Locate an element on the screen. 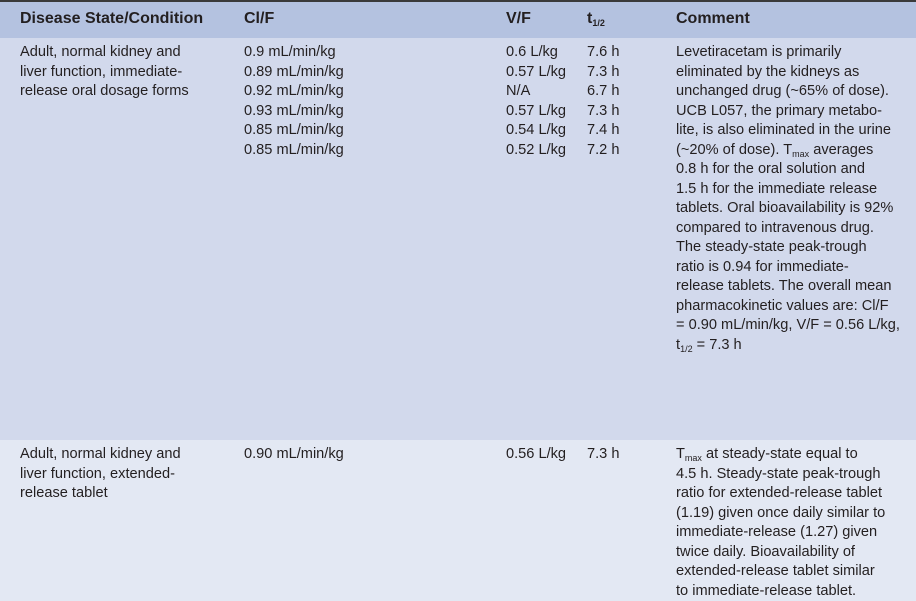 Image resolution: width=916 pixels, height=601 pixels. comment-line: (1.19) given once daily similar to is located at coordinates (796, 514).